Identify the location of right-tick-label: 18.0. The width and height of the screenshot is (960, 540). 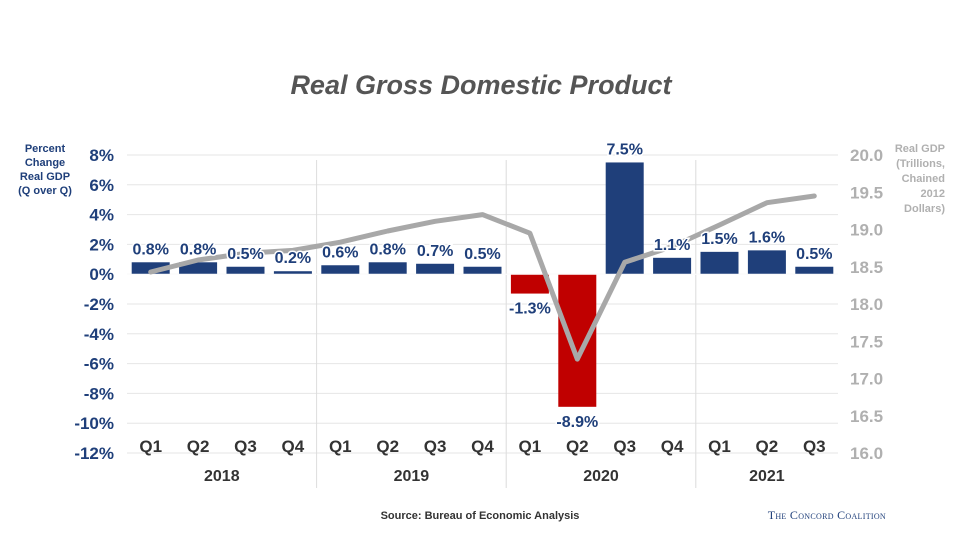
(866, 304).